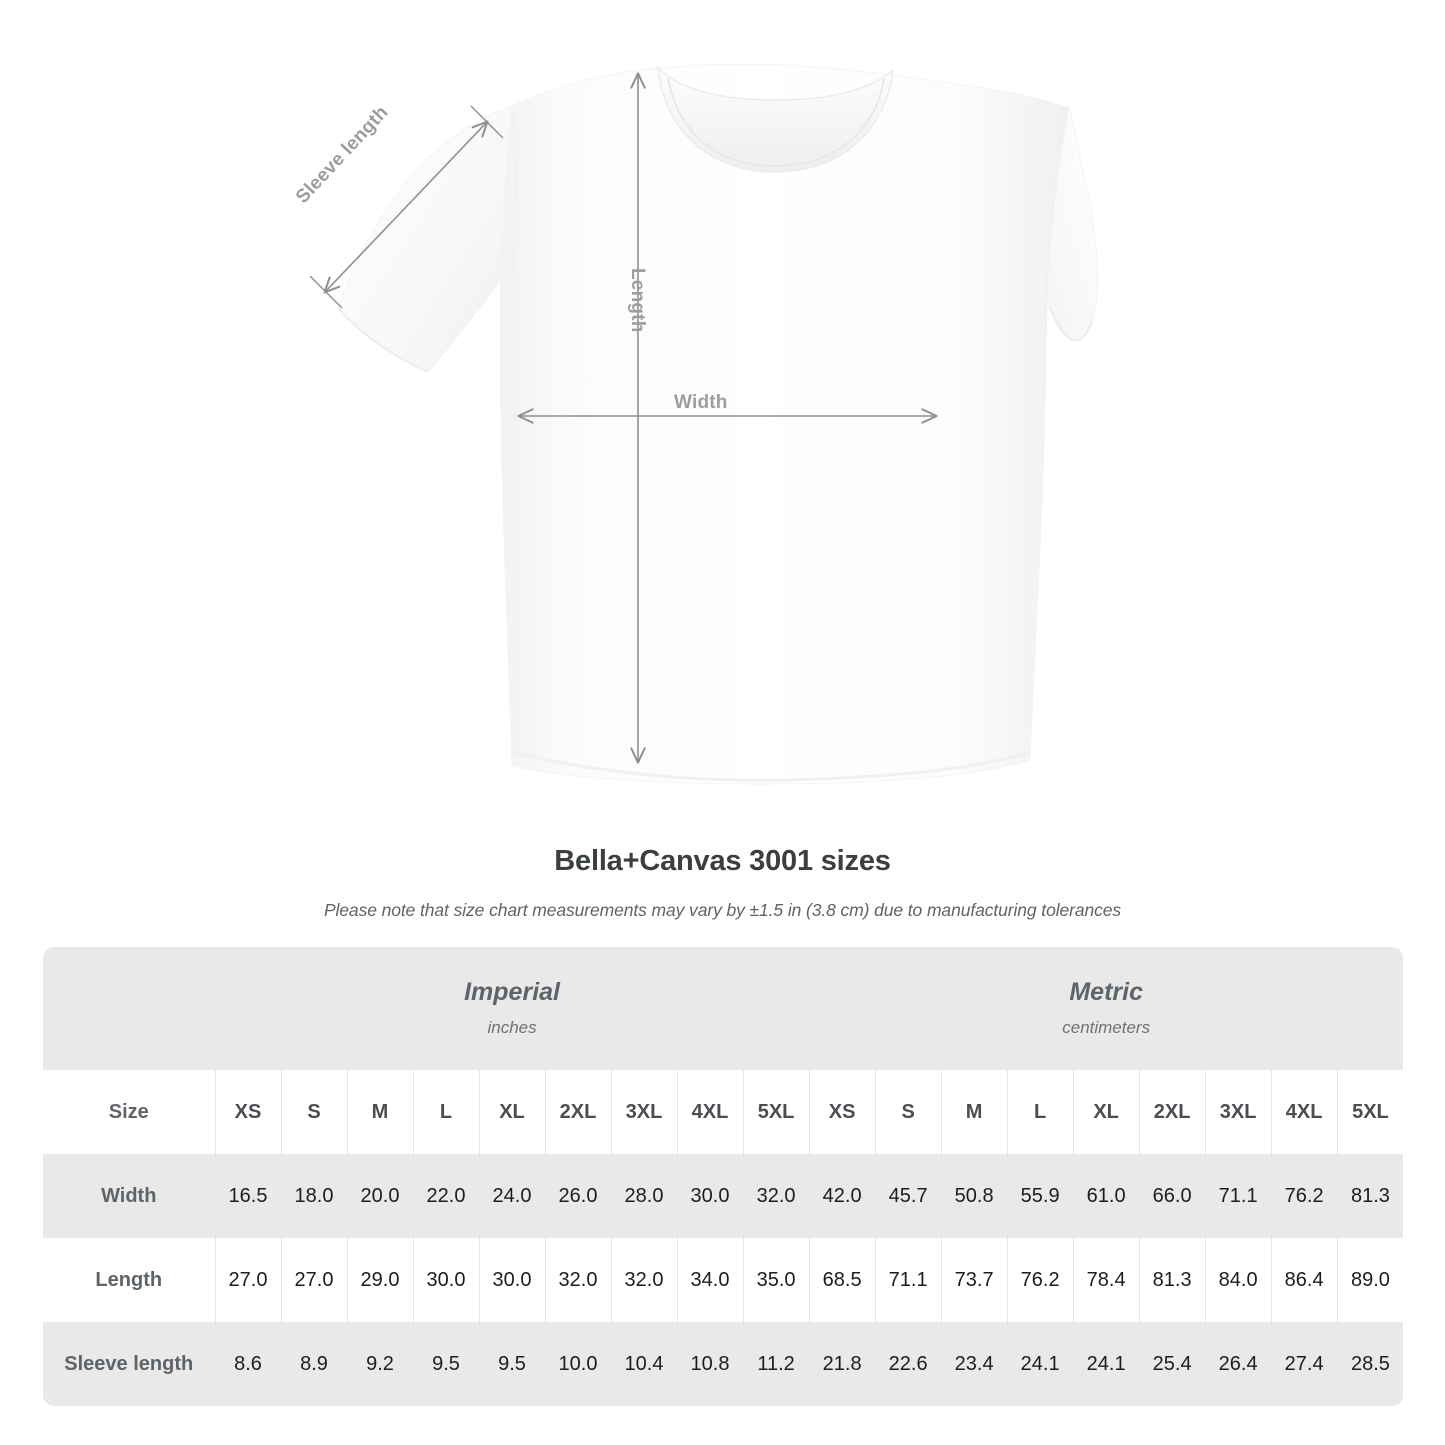 The width and height of the screenshot is (1445, 1445). Describe the element at coordinates (1172, 1364) in the screenshot. I see `measurement-value-cell: 25.4` at that location.